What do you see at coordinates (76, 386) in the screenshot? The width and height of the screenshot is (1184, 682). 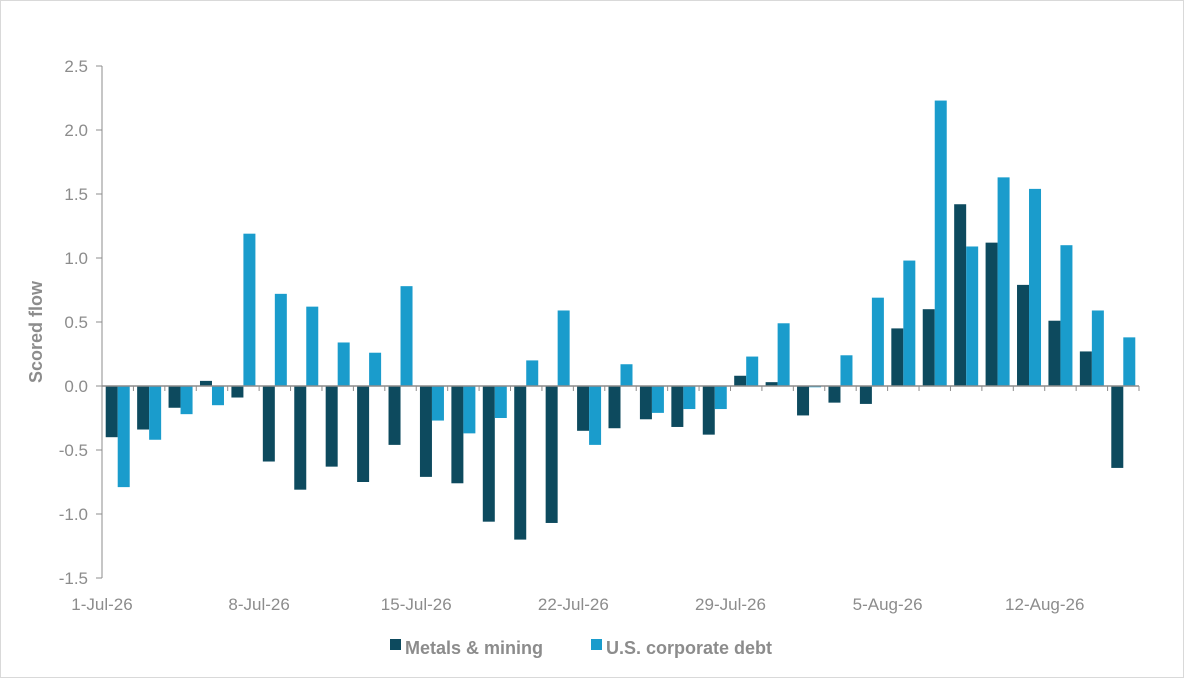 I see `y-tick-label: 0.0` at bounding box center [76, 386].